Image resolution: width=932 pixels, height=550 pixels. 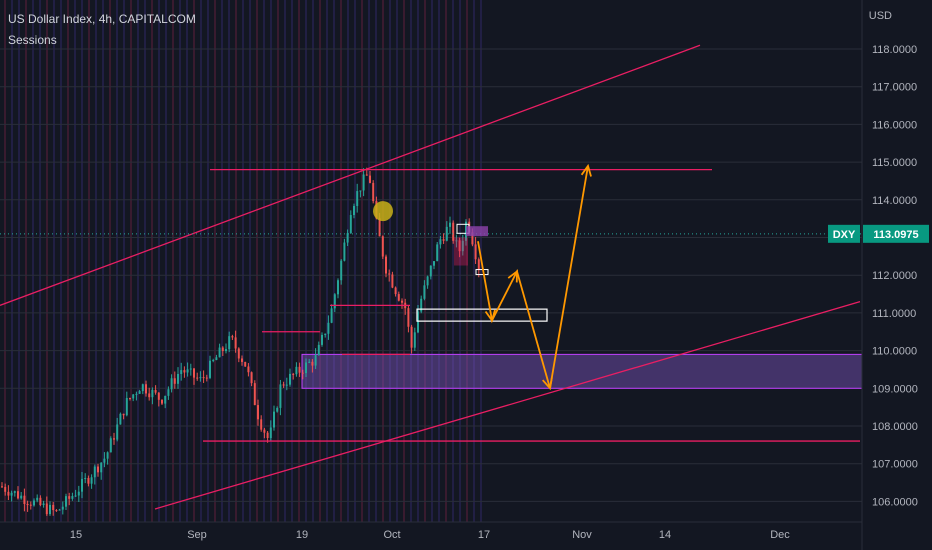 What do you see at coordinates (894, 201) in the screenshot?
I see `price-tick-label: 114.0000` at bounding box center [894, 201].